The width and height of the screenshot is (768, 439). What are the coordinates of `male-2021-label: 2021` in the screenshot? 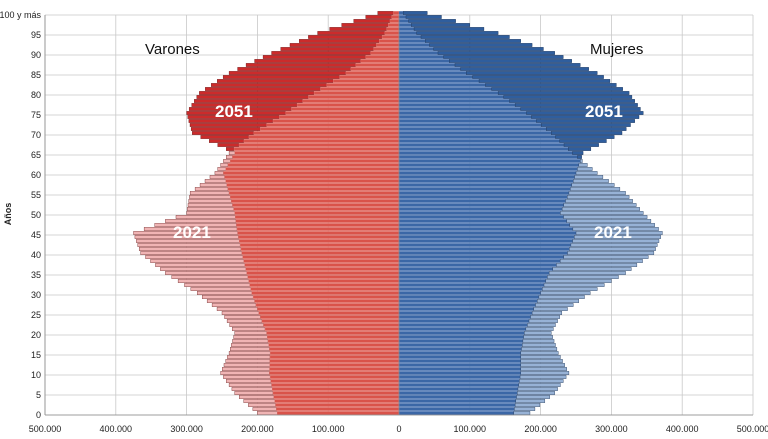 It's located at (192, 232).